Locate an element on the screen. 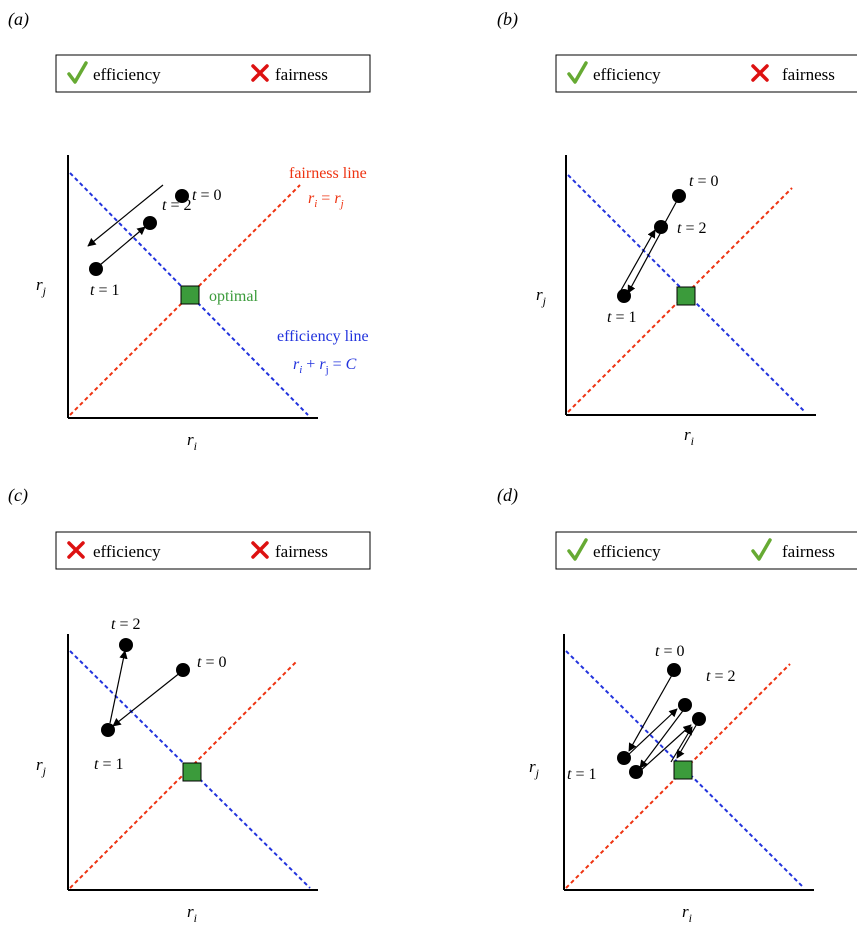 Image resolution: width=857 pixels, height=930 pixels. panel-label: (b) is located at coordinates (507, 19).